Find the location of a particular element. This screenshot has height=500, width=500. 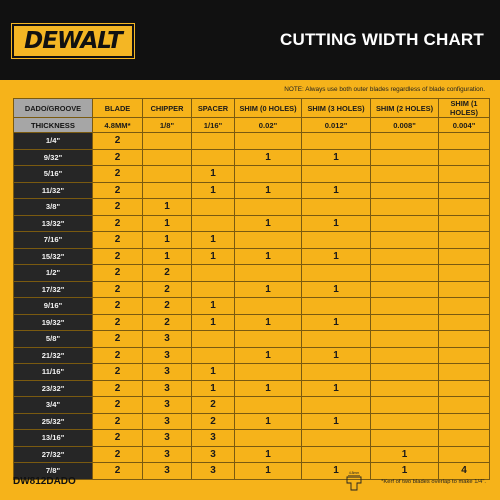

table-row: 5/8" 2 3 is located at coordinates (251, 339).